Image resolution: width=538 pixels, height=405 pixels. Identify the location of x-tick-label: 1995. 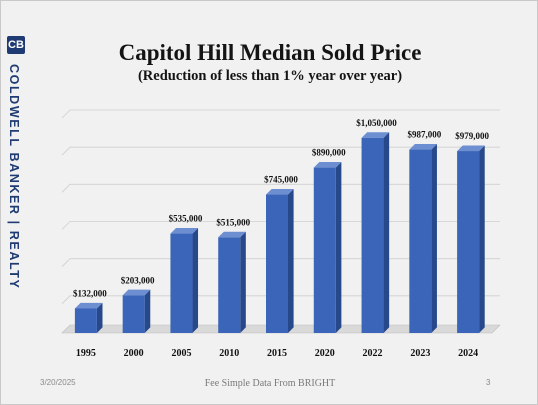
(86, 353).